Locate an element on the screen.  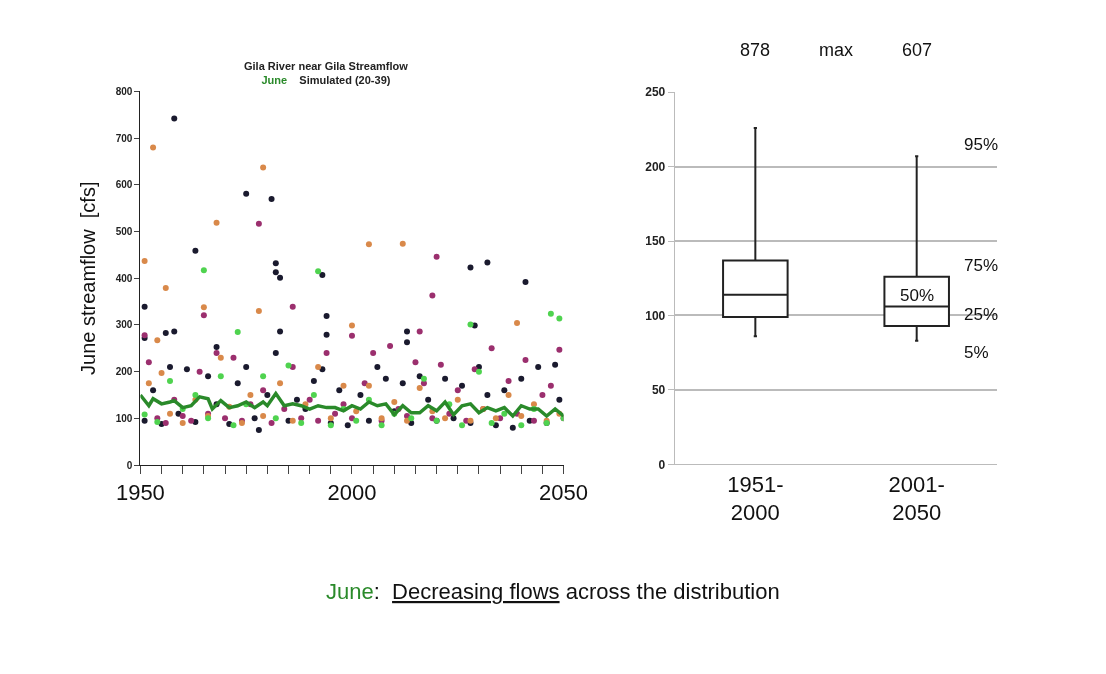
text: 607 is located at coordinates (917, 50).